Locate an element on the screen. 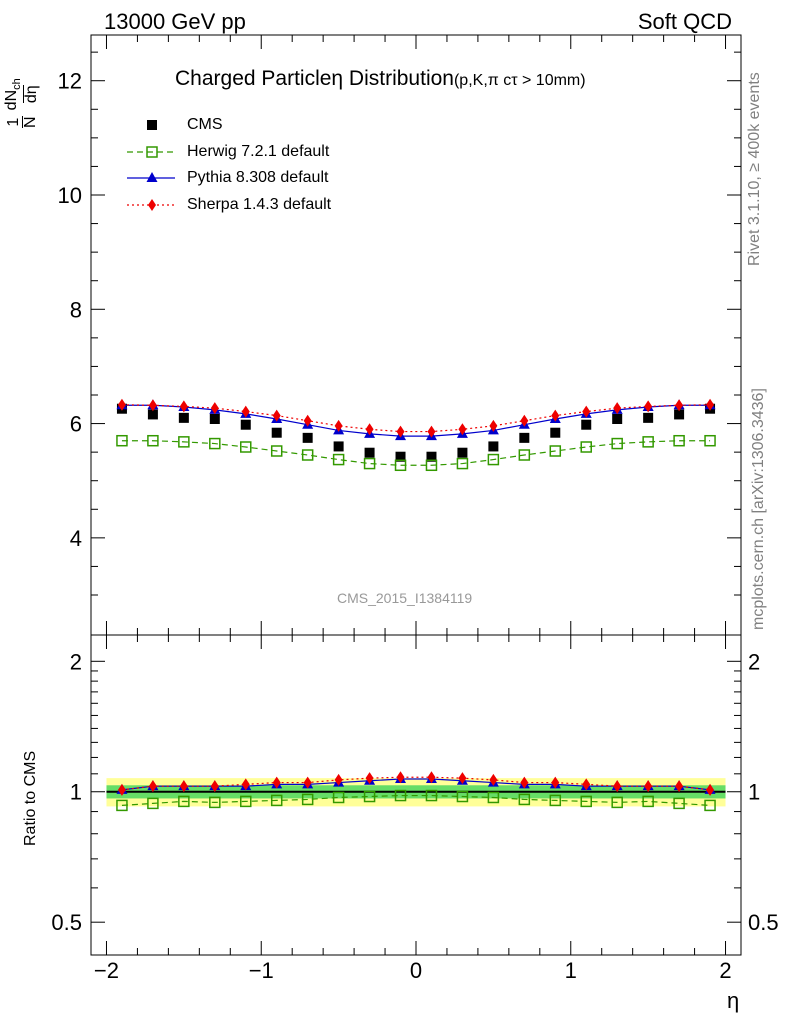 Image resolution: width=786 pixels, height=1024 pixels. y-tick-label: 4 is located at coordinates (76, 538).